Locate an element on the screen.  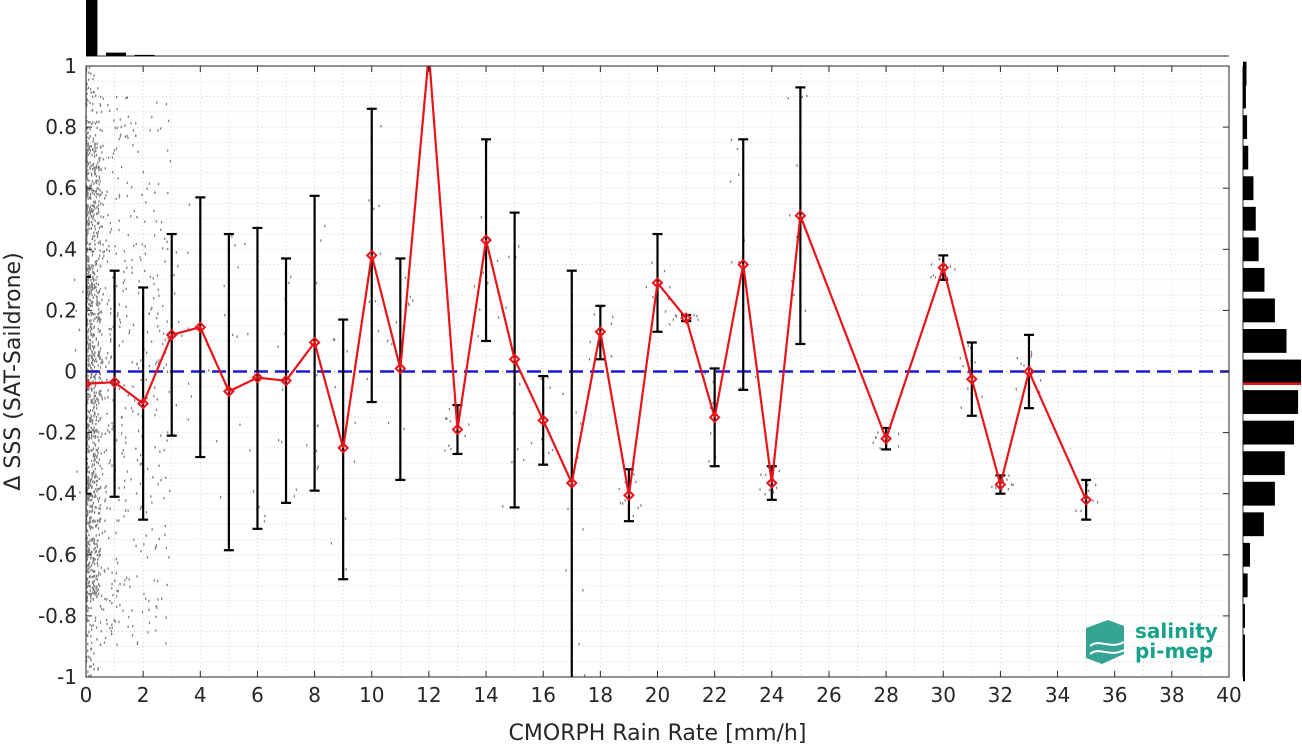
x-tick-label: 14 is located at coordinates (485, 695).